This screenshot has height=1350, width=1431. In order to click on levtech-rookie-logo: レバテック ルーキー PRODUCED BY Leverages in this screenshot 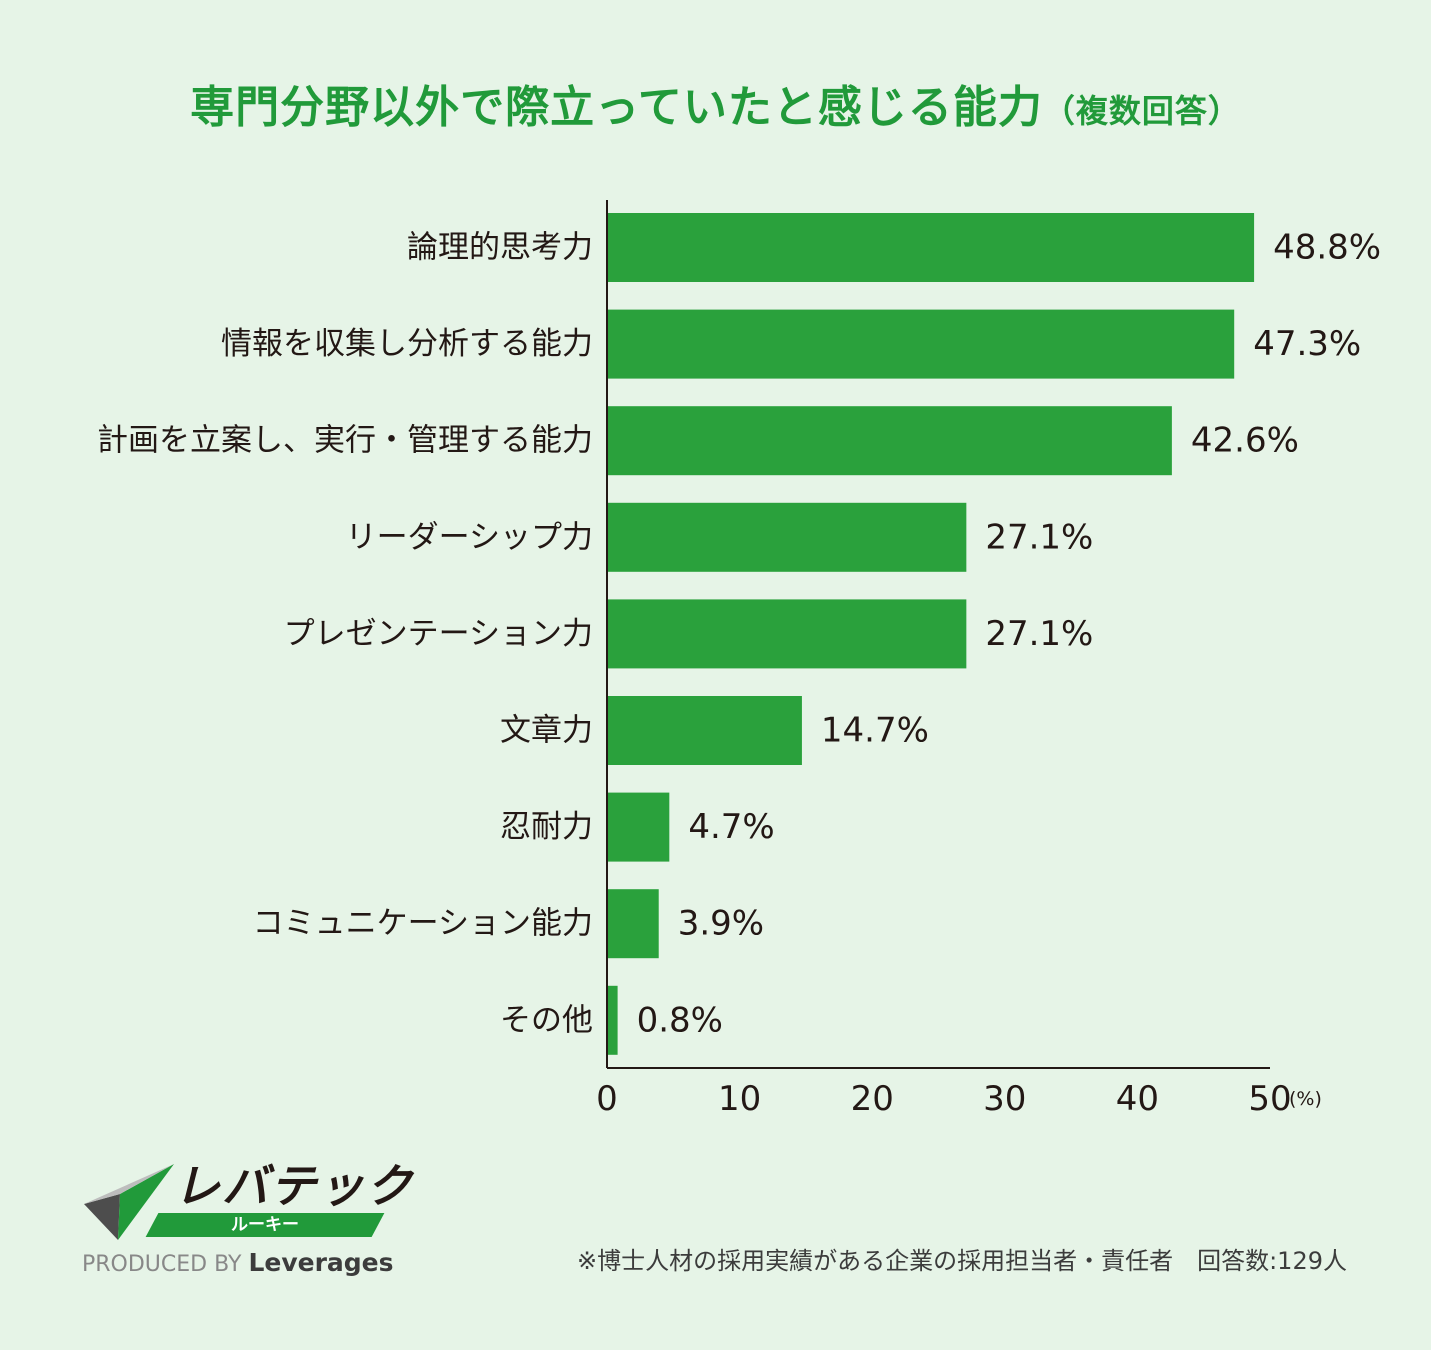, I will do `click(247, 1220)`.